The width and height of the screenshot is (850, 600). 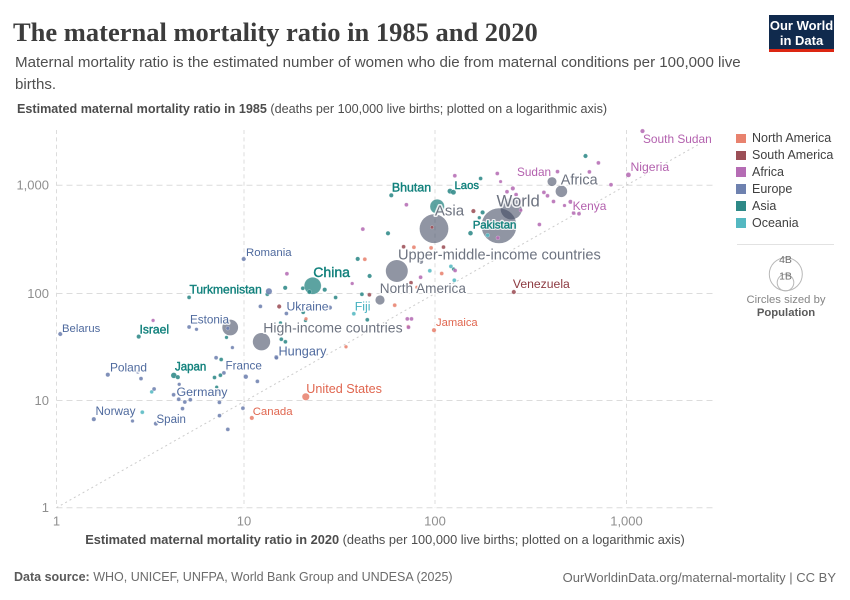 What do you see at coordinates (411, 188) in the screenshot?
I see `svg-text: Bhutan` at bounding box center [411, 188].